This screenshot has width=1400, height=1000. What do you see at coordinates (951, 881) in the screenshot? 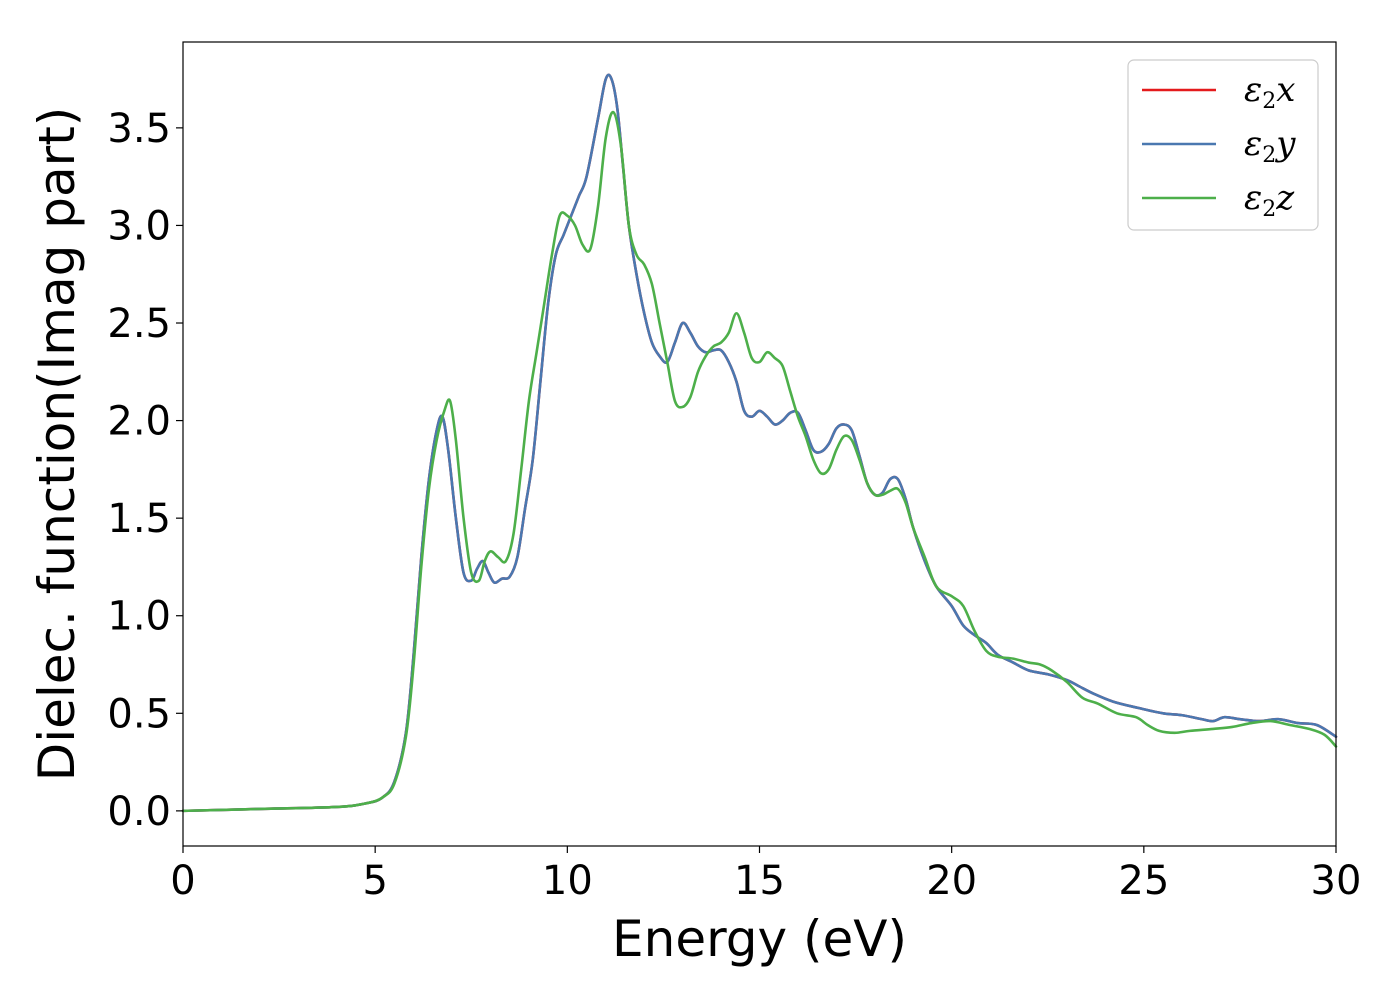
I see `x-tick-label: 20` at bounding box center [951, 881].